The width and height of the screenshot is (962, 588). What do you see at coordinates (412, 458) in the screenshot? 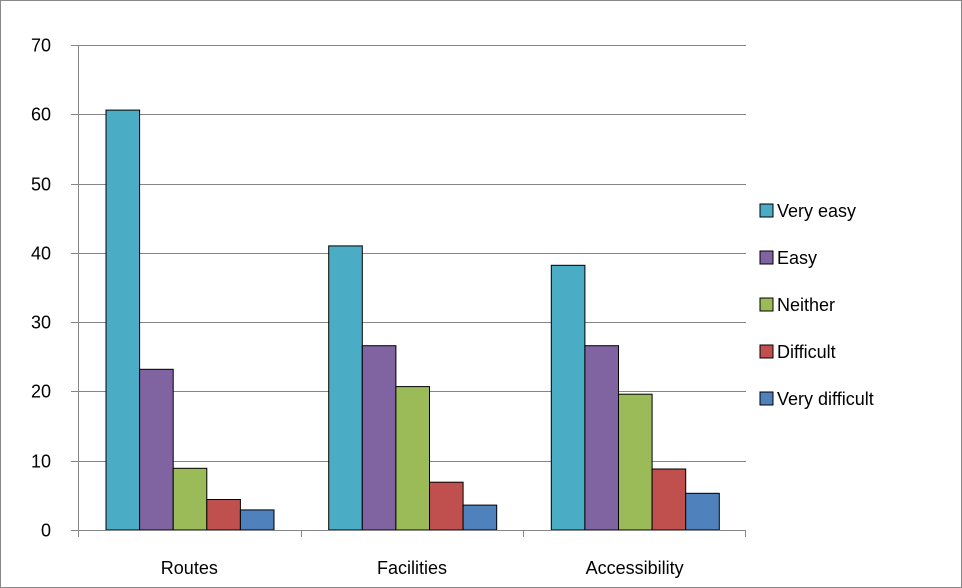
I see `bar-neither-facilities` at bounding box center [412, 458].